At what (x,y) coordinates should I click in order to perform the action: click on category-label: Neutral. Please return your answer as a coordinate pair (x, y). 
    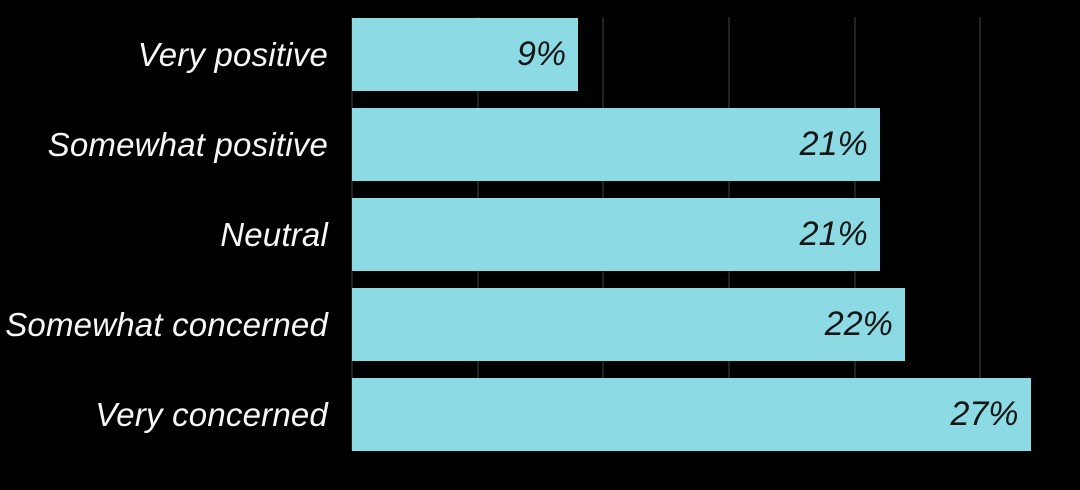
    Looking at the image, I should click on (274, 234).